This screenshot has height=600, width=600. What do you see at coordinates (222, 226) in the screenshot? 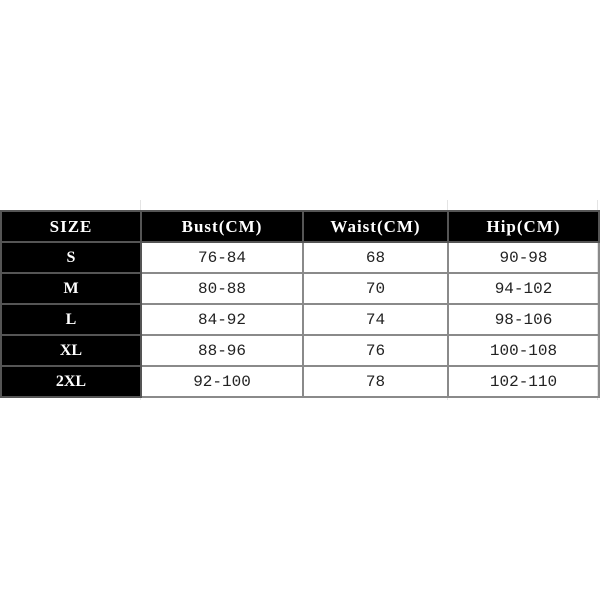
I see `header-bust: Bust(CM)` at bounding box center [222, 226].